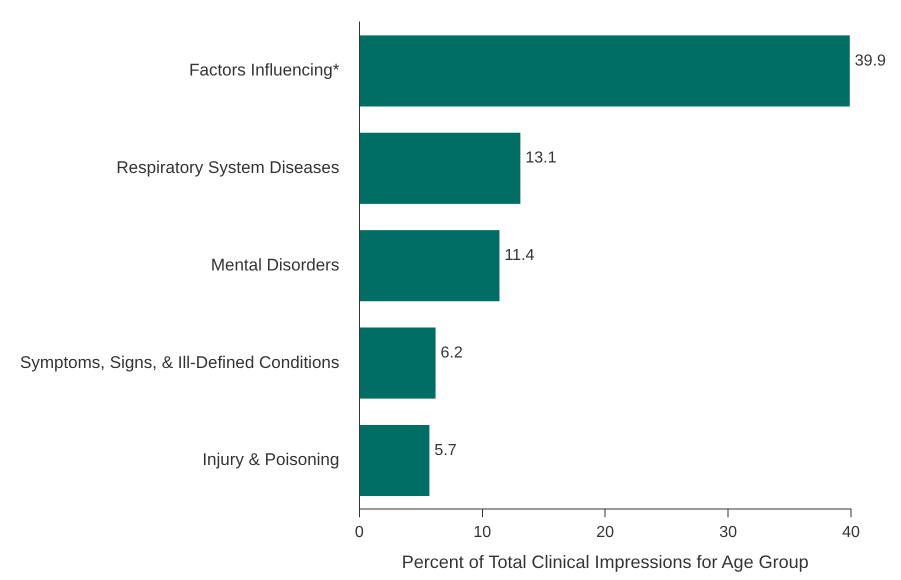  I want to click on y-tick-label: Mental Disorders, so click(275, 264).